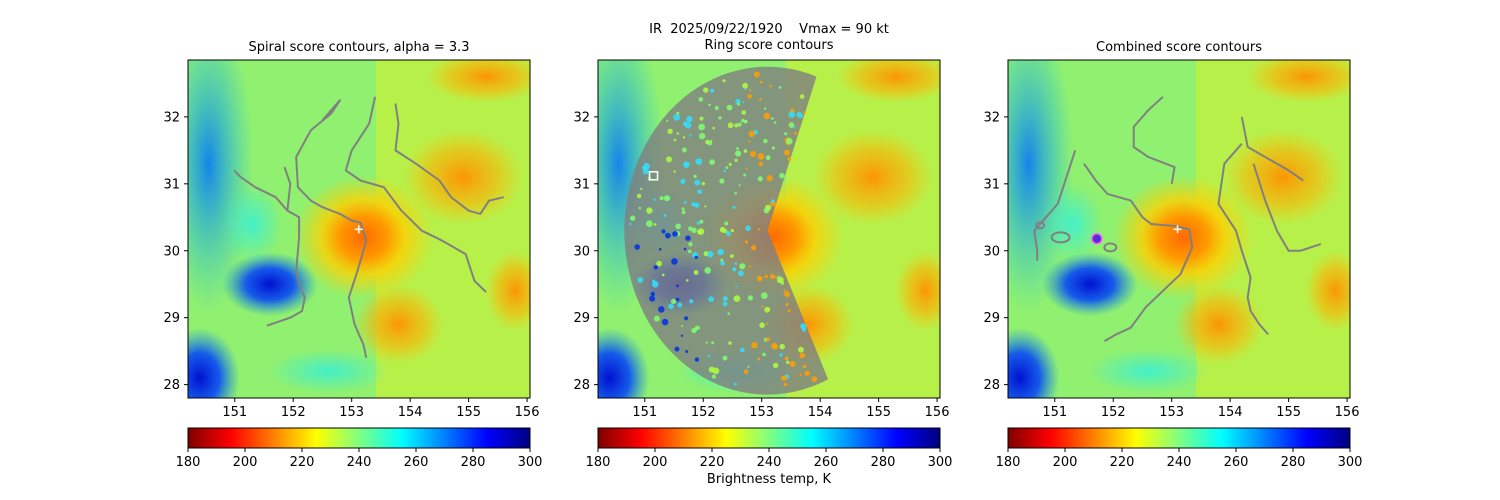 The width and height of the screenshot is (1500, 500). I want to click on panel-title: Combined score contours, so click(1179, 47).